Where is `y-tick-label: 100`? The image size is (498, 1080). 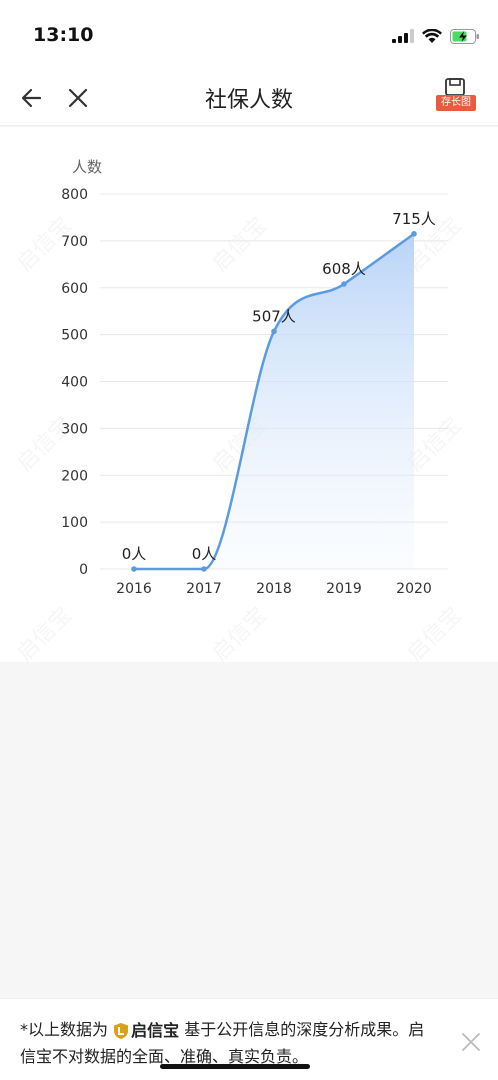 y-tick-label: 100 is located at coordinates (74, 523).